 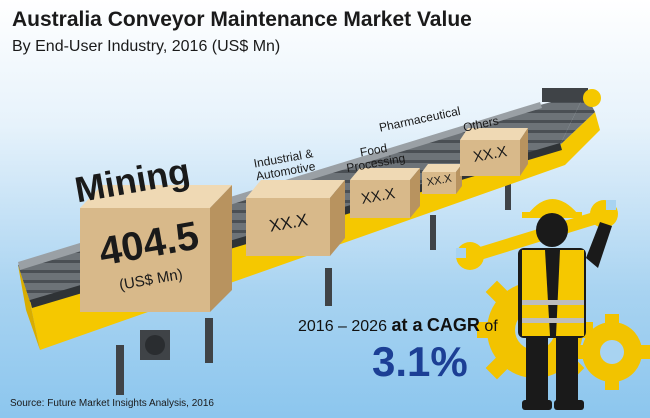 What do you see at coordinates (342, 326) in the screenshot?
I see `cagr-period: 2016 – 2026` at bounding box center [342, 326].